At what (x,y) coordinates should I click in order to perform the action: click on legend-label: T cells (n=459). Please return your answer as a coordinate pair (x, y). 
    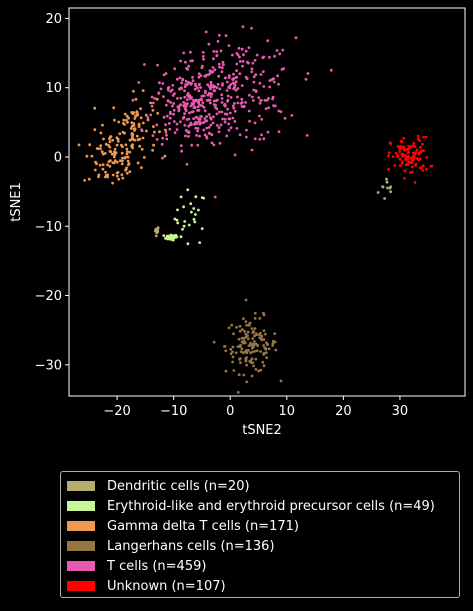
    Looking at the image, I should click on (157, 566).